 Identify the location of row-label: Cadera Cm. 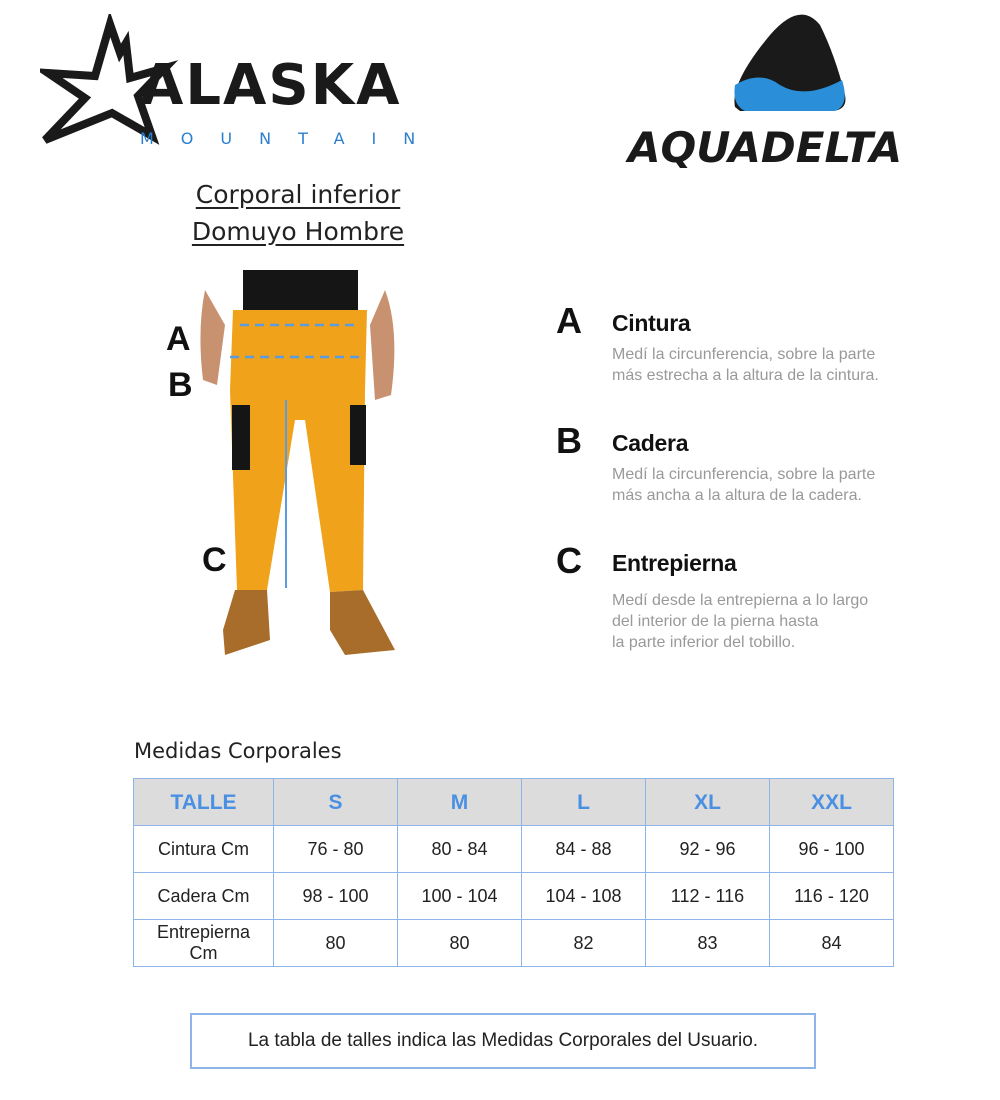
(203, 896).